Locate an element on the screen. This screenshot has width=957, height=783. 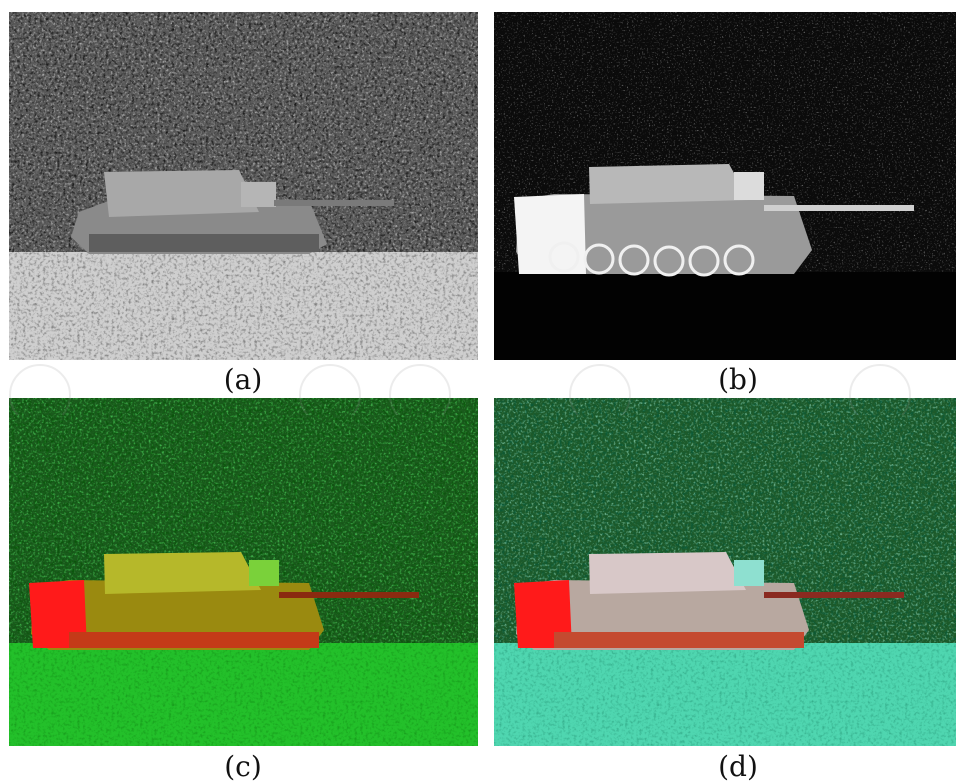
tank-fused-red-green is located at coordinates (224, 601).